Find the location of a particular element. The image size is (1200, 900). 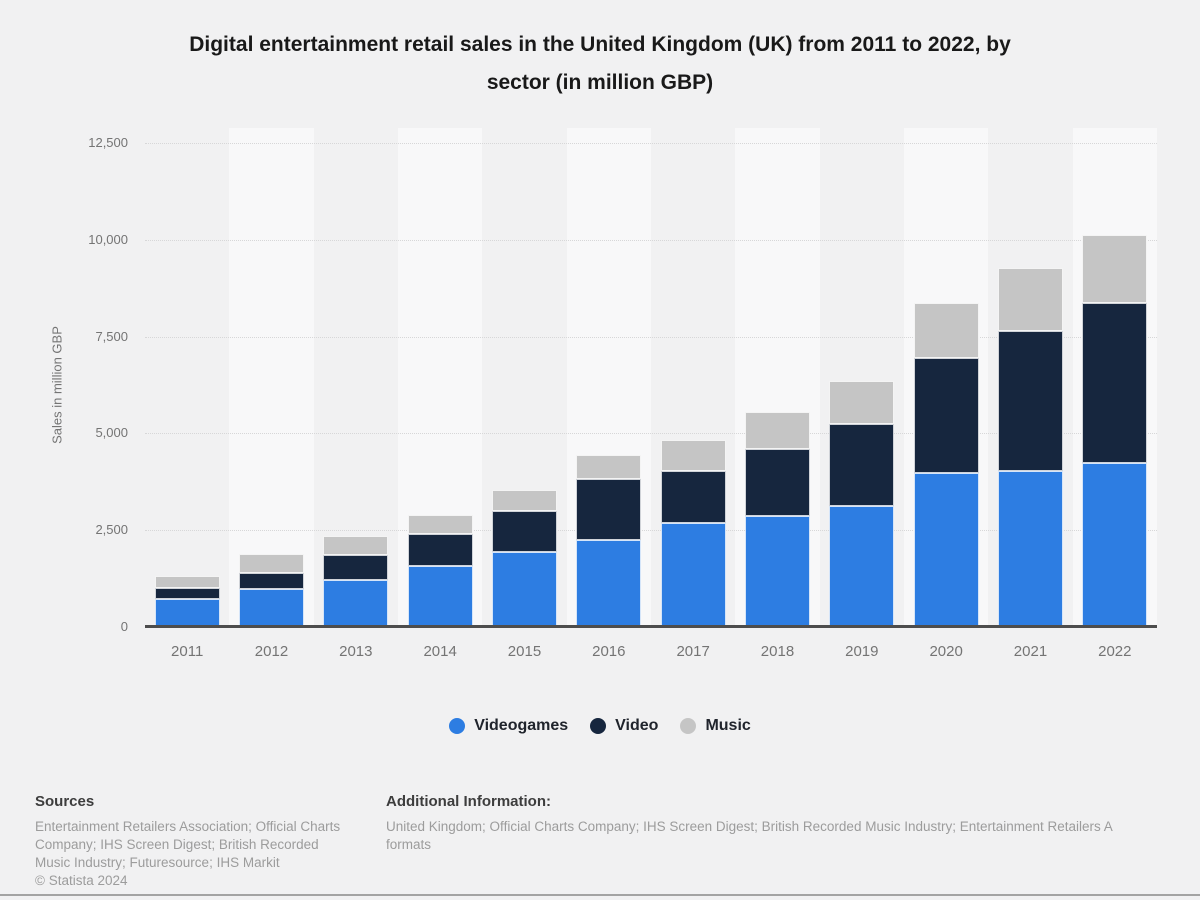

bar-segment-video-2011 is located at coordinates (187, 594).